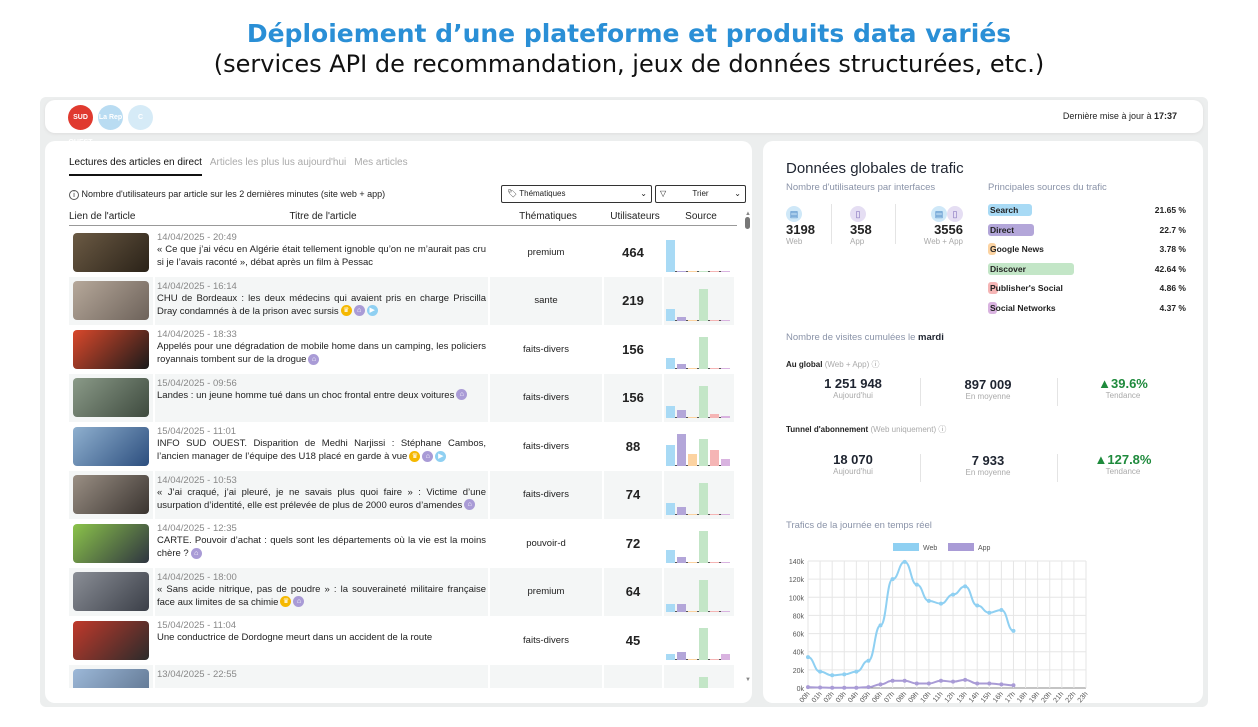  Describe the element at coordinates (140, 117) in the screenshot. I see `logo-c: C` at that location.